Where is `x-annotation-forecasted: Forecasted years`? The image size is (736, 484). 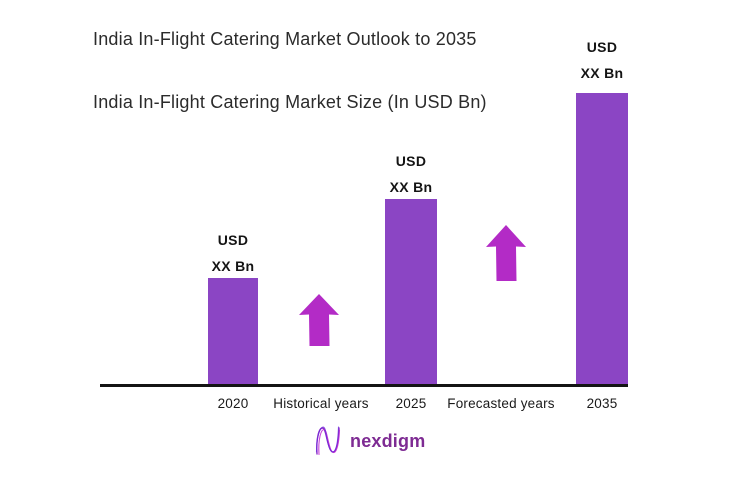
x-annotation-forecasted: Forecasted years is located at coordinates (501, 403).